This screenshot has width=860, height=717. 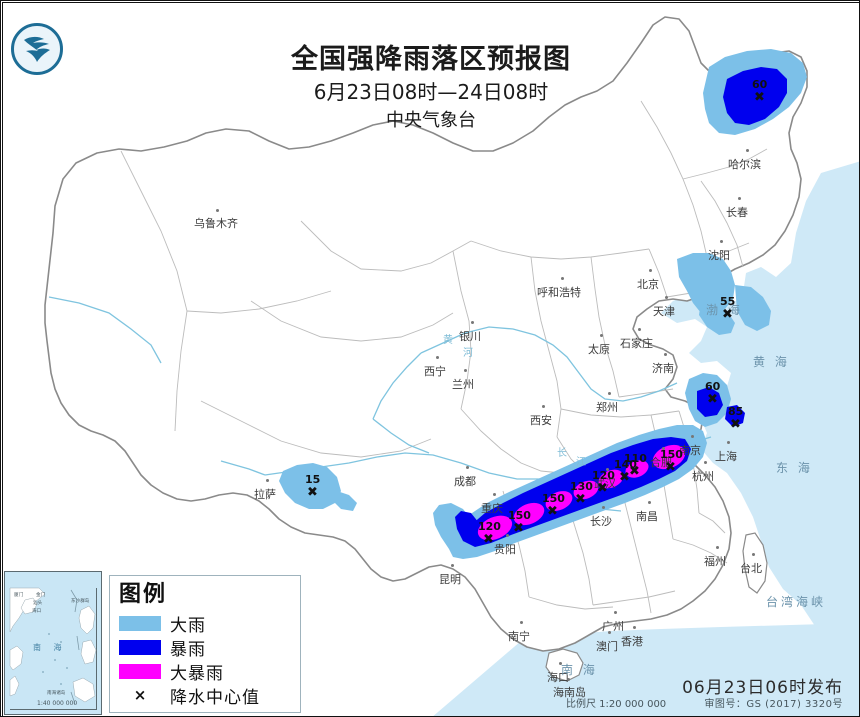 What do you see at coordinates (431, 120) in the screenshot?
I see `issuing-agency: 中央气象台` at bounding box center [431, 120].